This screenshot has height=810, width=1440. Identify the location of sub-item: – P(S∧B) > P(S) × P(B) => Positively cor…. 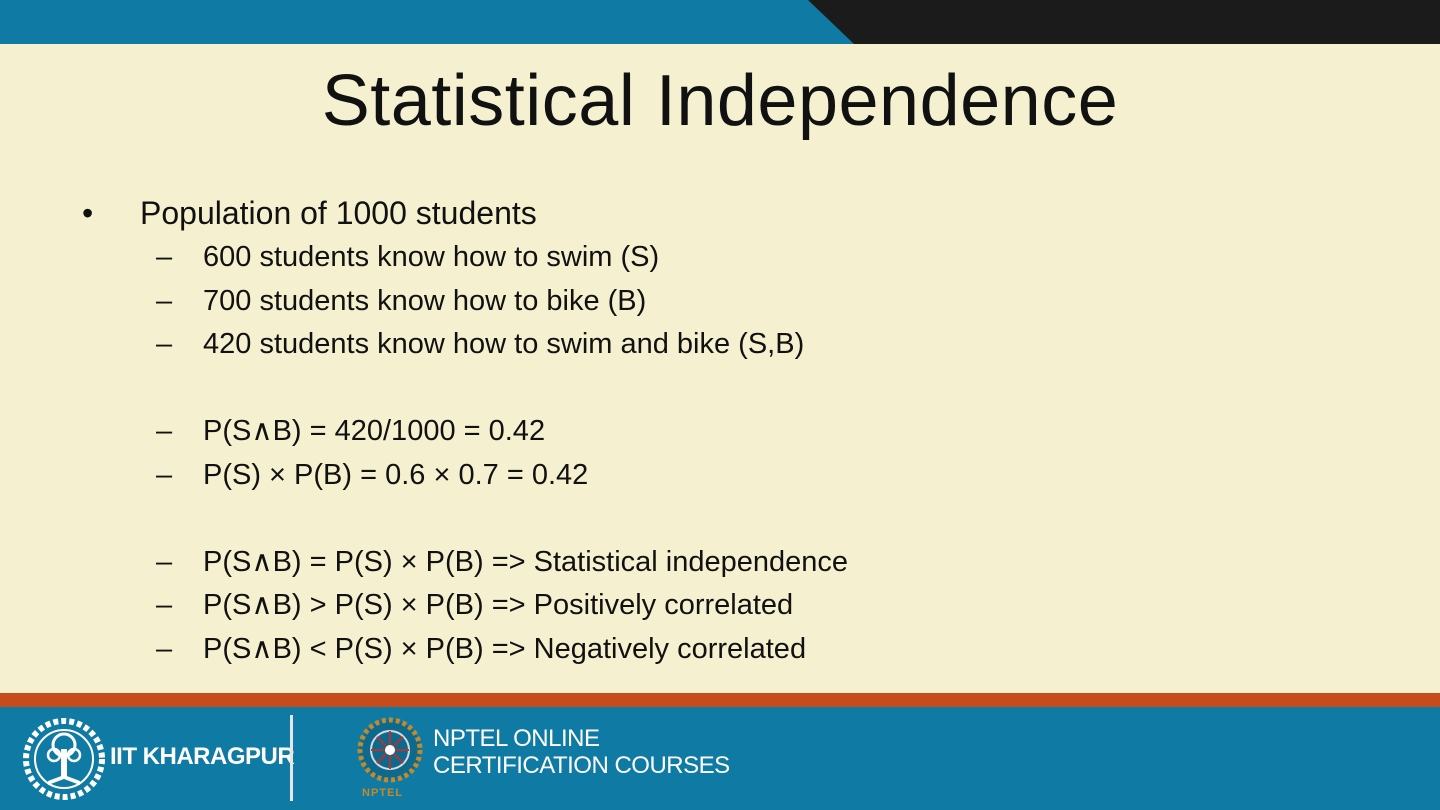
(732, 606).